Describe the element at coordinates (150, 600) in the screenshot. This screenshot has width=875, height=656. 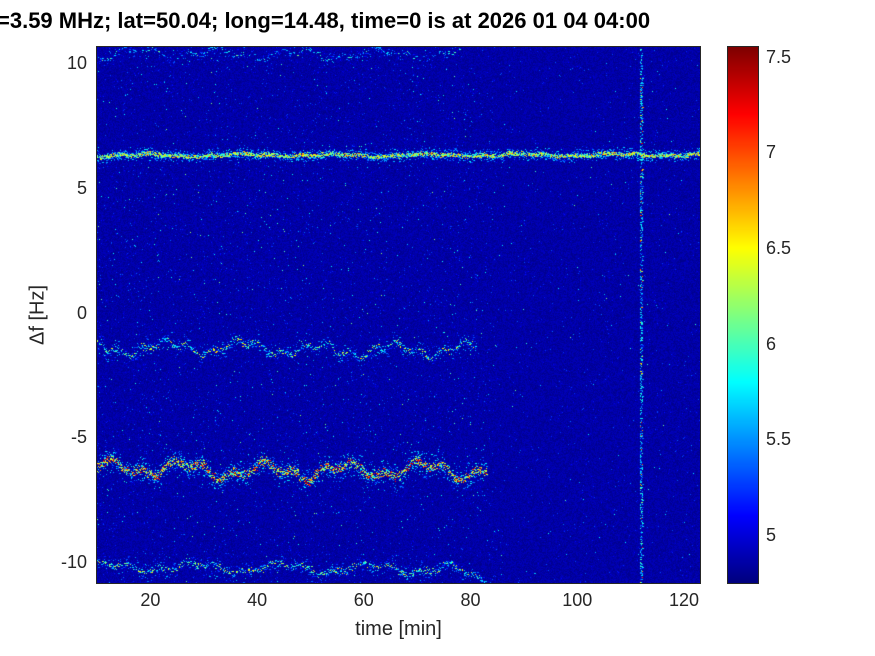
I see `x-tick-label: 20` at that location.